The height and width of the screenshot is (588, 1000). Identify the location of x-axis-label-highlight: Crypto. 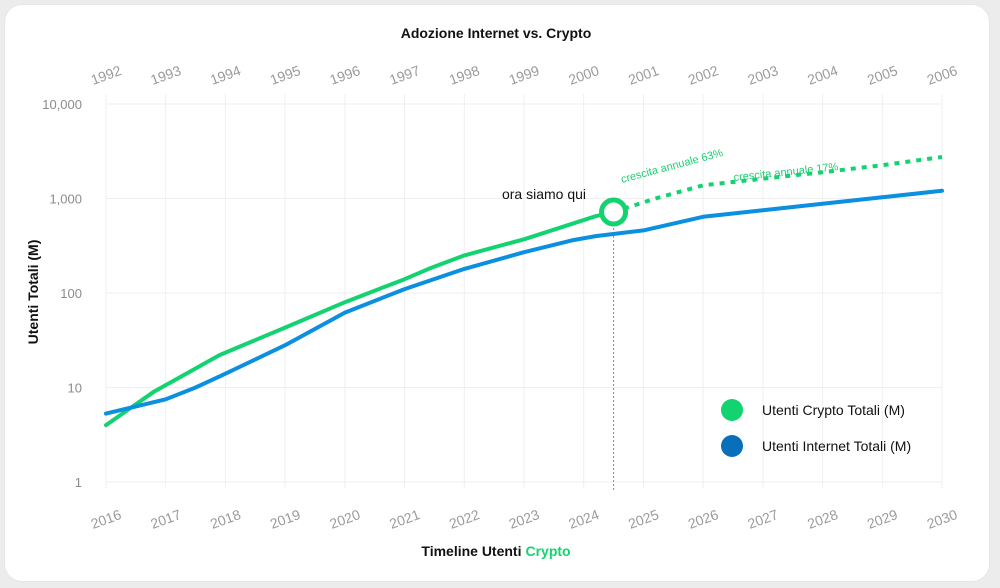
(547, 551).